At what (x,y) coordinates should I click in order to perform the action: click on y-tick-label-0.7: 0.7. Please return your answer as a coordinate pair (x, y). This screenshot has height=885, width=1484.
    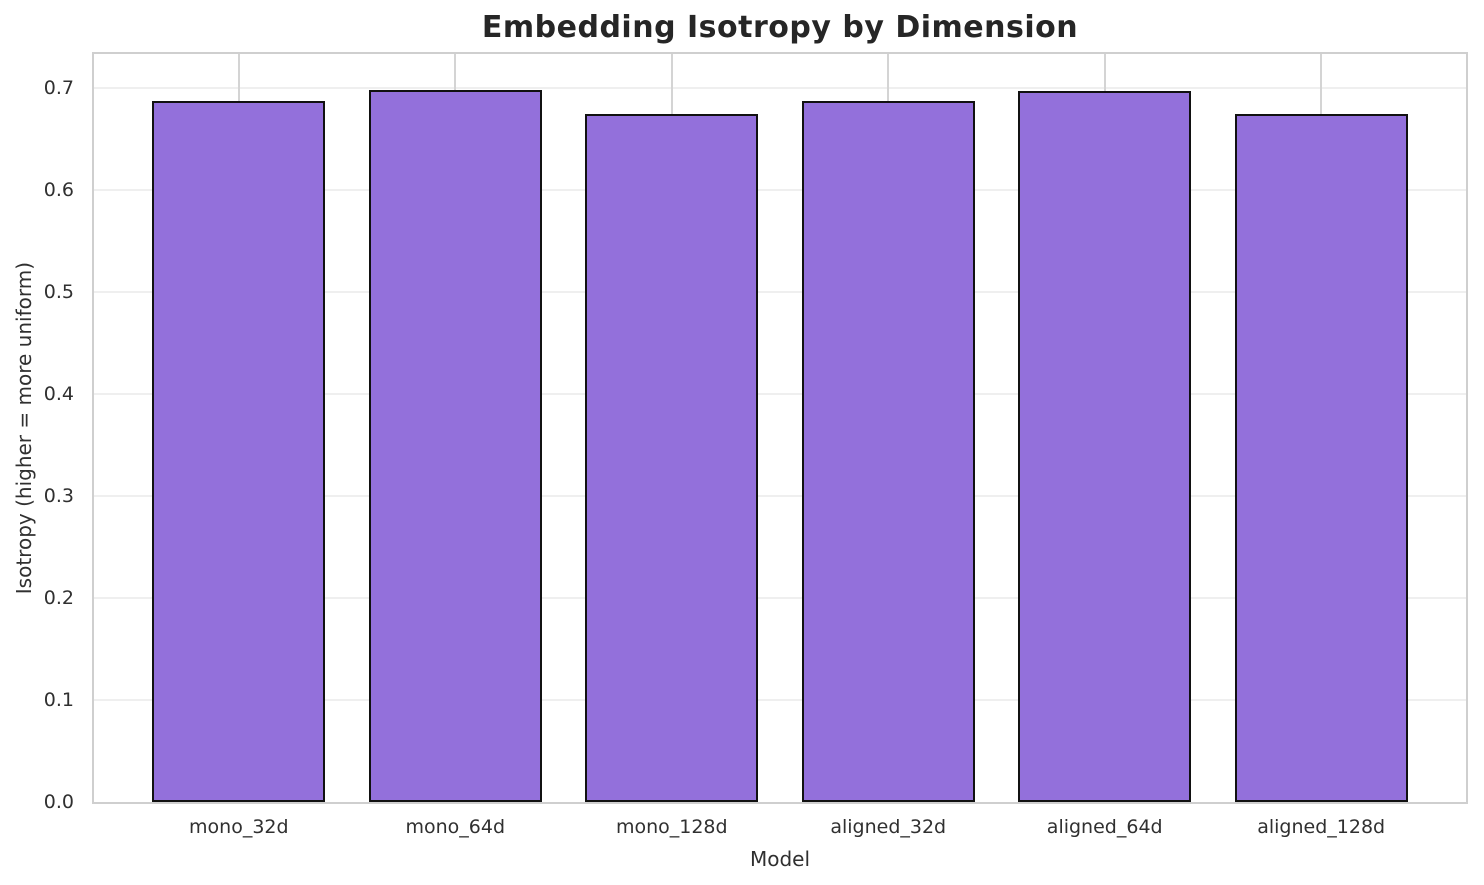
    Looking at the image, I should click on (58, 87).